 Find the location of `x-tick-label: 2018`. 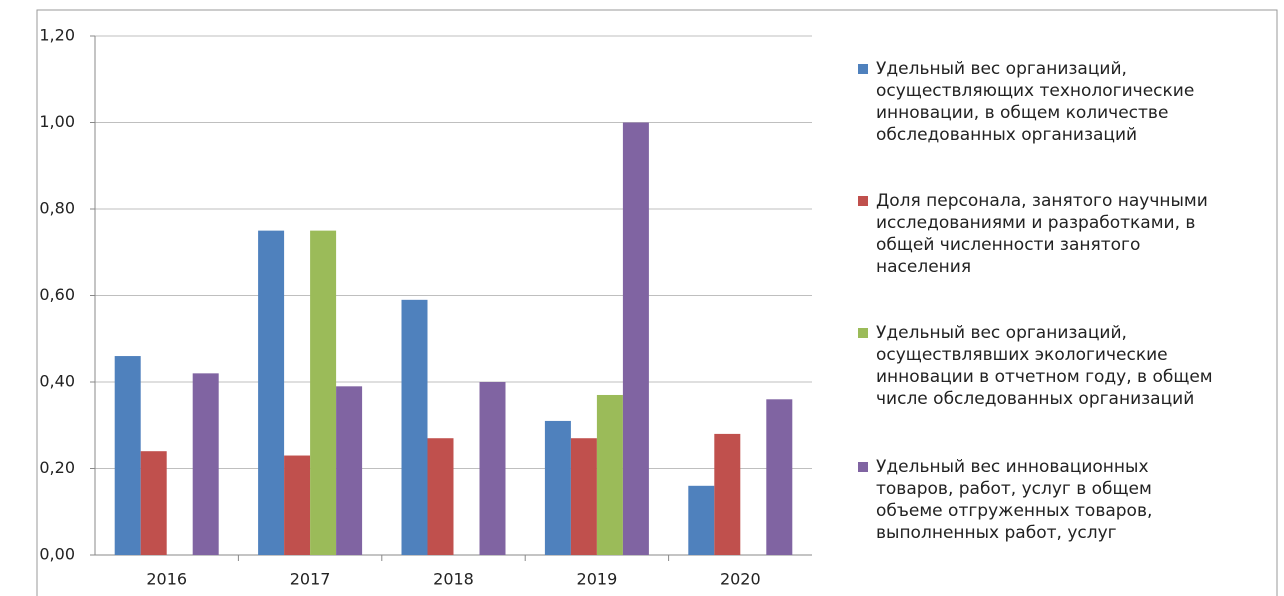

x-tick-label: 2018 is located at coordinates (453, 579).